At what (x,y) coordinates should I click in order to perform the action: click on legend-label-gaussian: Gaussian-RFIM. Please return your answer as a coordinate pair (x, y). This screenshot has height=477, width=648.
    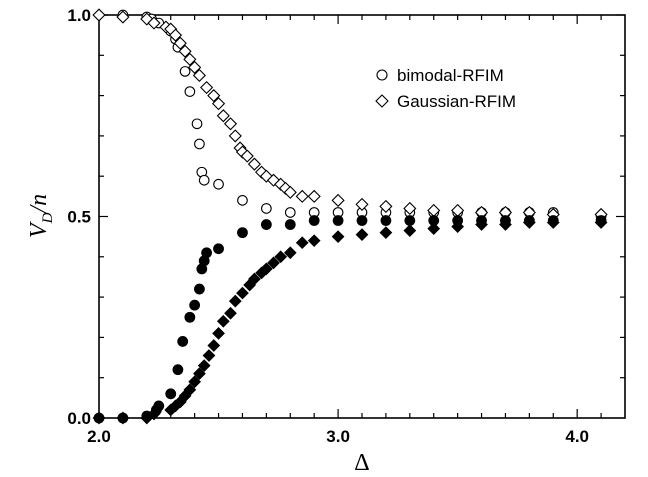
    Looking at the image, I should click on (456, 101).